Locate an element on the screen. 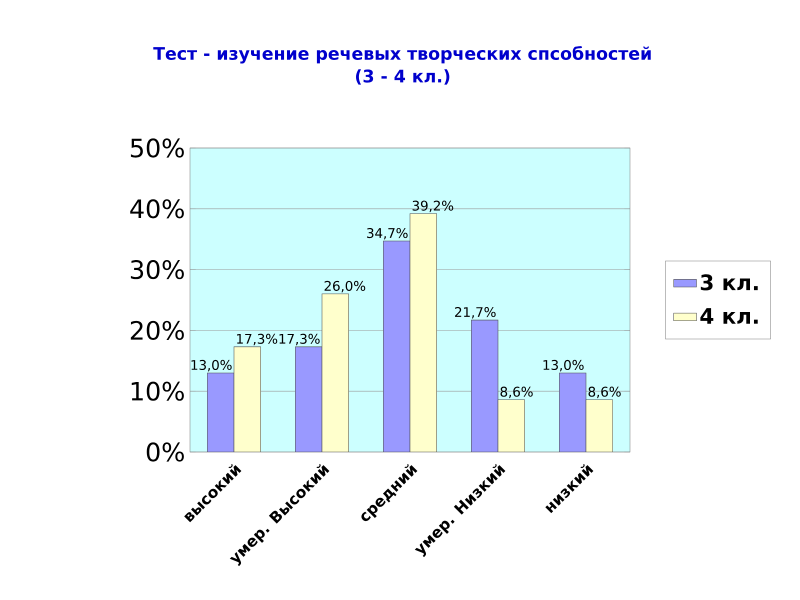  chart-subtitle: (3 - 4 кл.) is located at coordinates (403, 77).